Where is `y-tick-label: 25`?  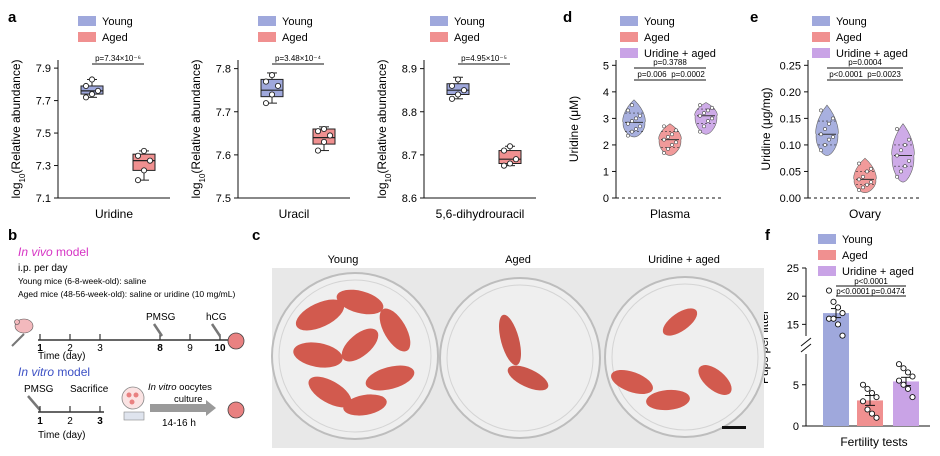 y-tick-label: 25 is located at coordinates (793, 269).